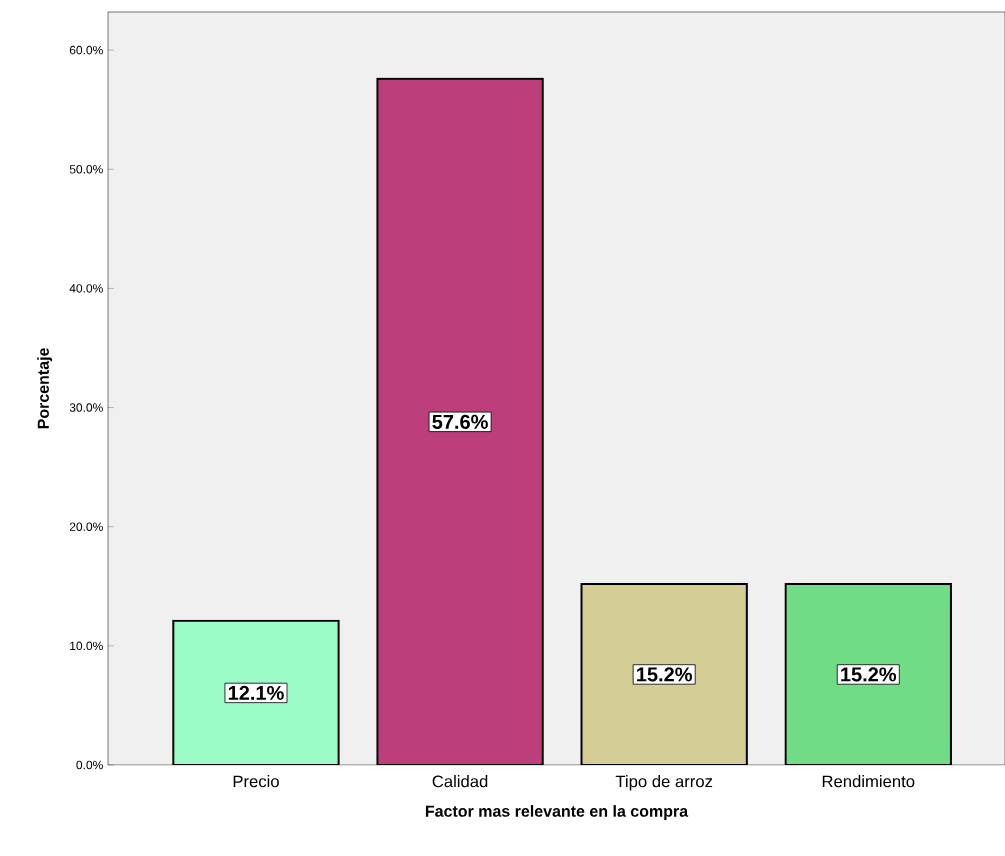 This screenshot has width=1005, height=856. What do you see at coordinates (664, 783) in the screenshot?
I see `x-tick-label: Tipo de arroz` at bounding box center [664, 783].